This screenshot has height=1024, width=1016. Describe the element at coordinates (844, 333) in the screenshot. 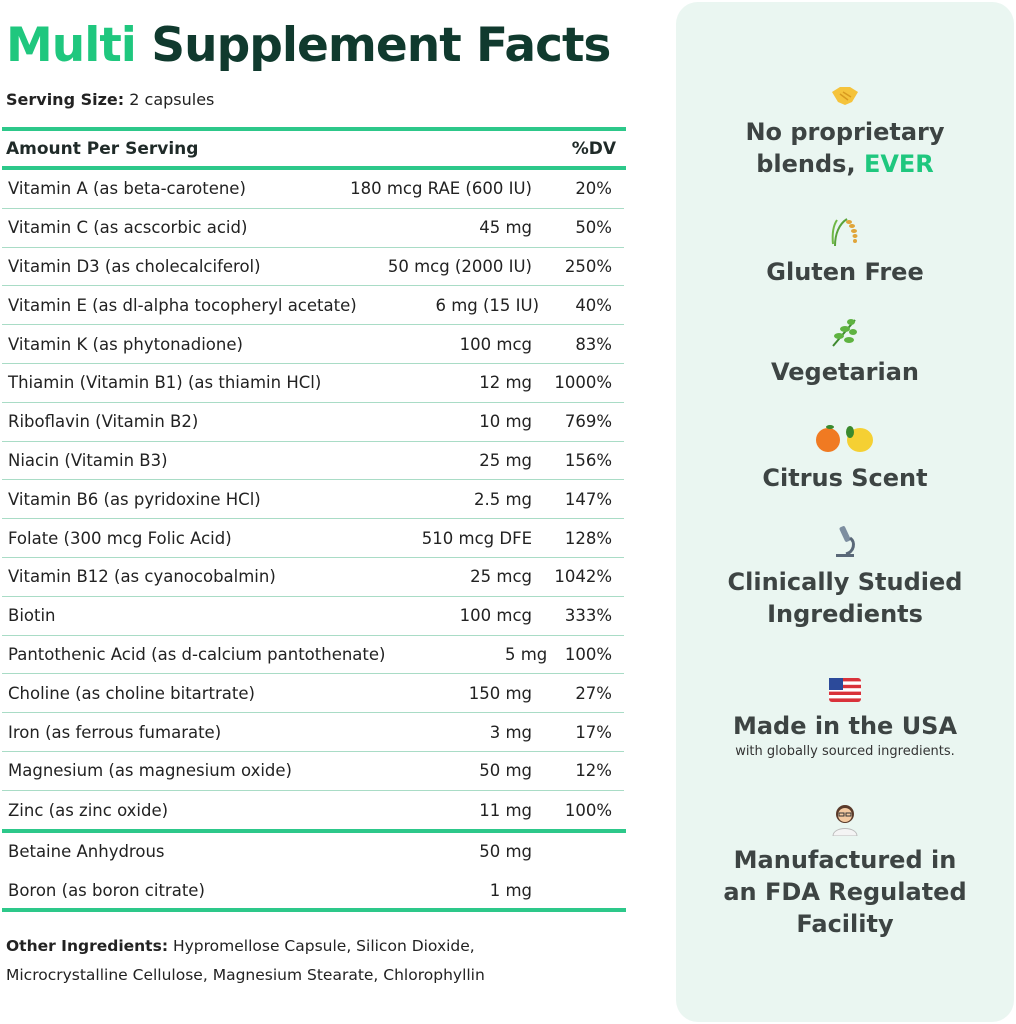

I see `herb-leaf-icon` at that location.